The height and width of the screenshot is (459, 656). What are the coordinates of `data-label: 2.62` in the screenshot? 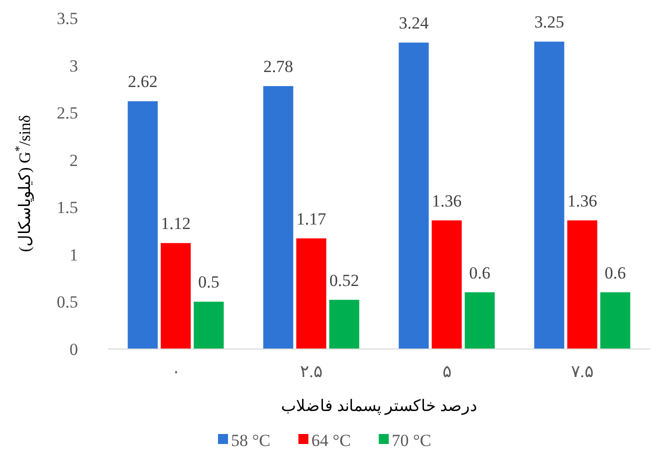 It's located at (143, 82).